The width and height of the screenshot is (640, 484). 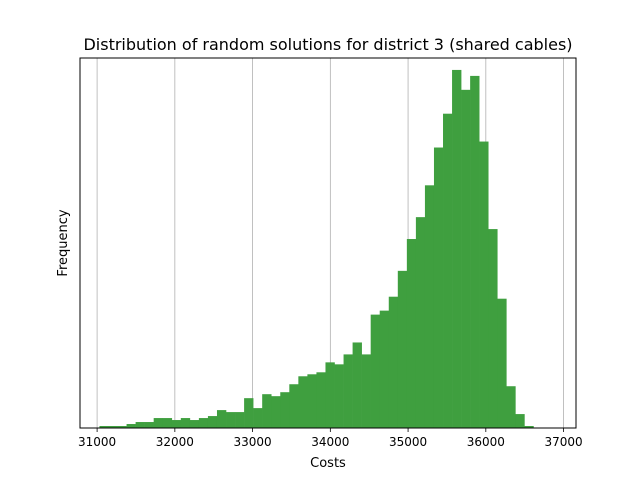 What do you see at coordinates (330, 442) in the screenshot?
I see `x-tick-label-34000: 34000` at bounding box center [330, 442].